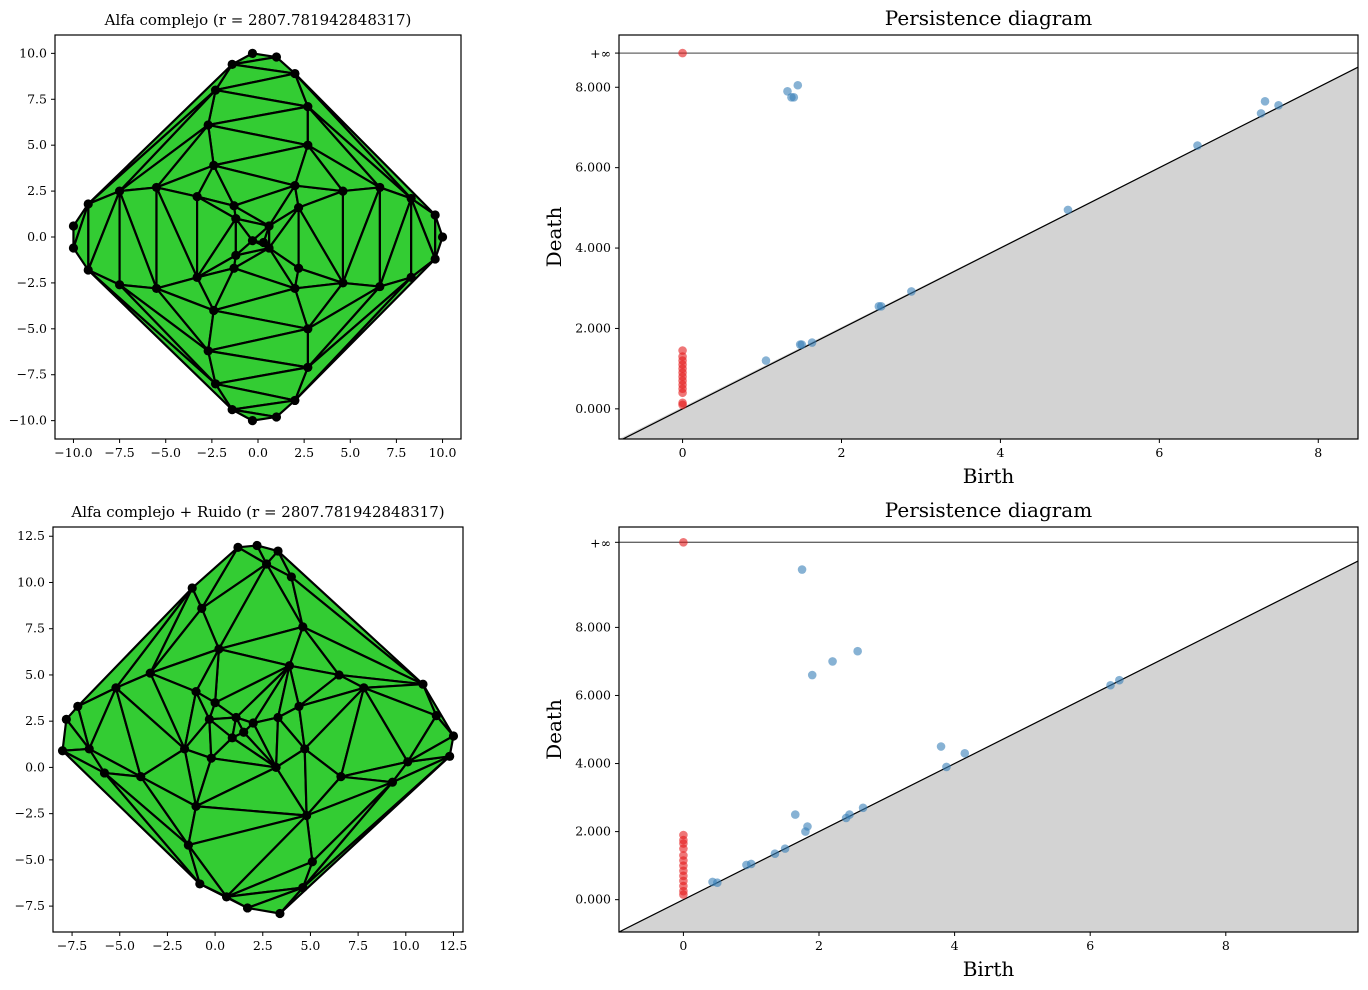 Image resolution: width=1368 pixels, height=990 pixels. I want to click on x-tick-label: 12.5, so click(454, 945).